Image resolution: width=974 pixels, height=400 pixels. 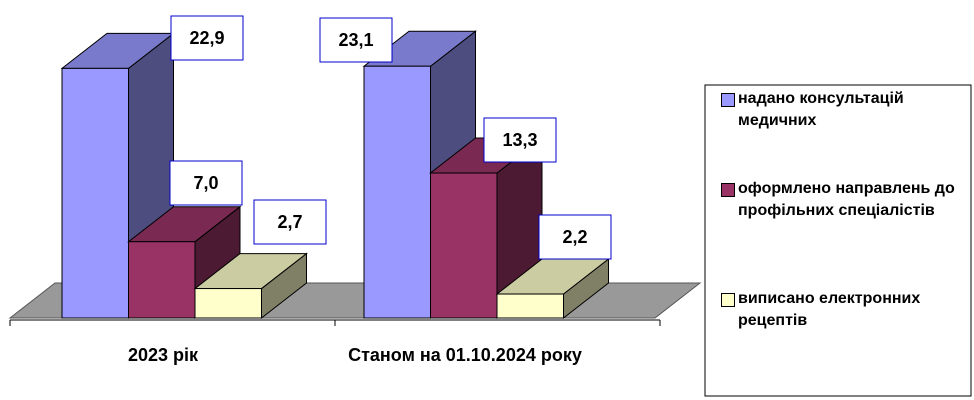 I want to click on data-label: 2,2, so click(x=574, y=237).